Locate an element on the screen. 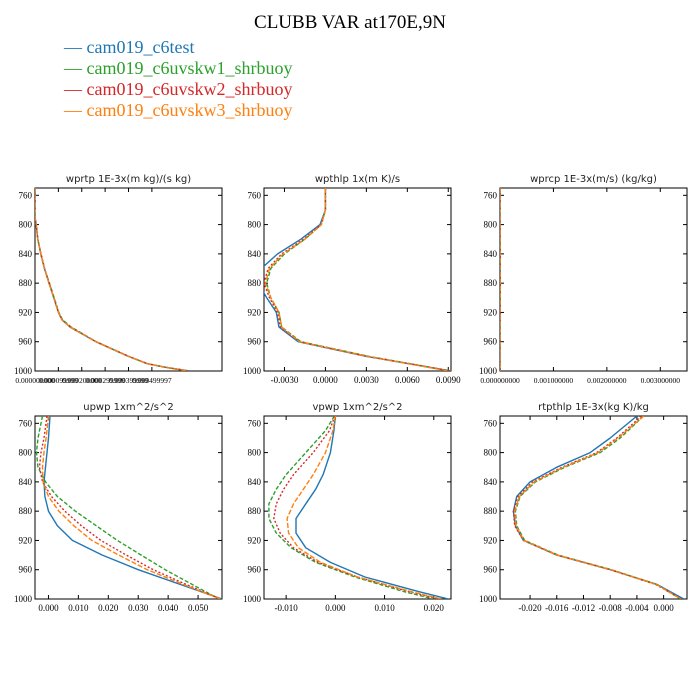  x-tick-label: 0.000499997 is located at coordinates (152, 380).